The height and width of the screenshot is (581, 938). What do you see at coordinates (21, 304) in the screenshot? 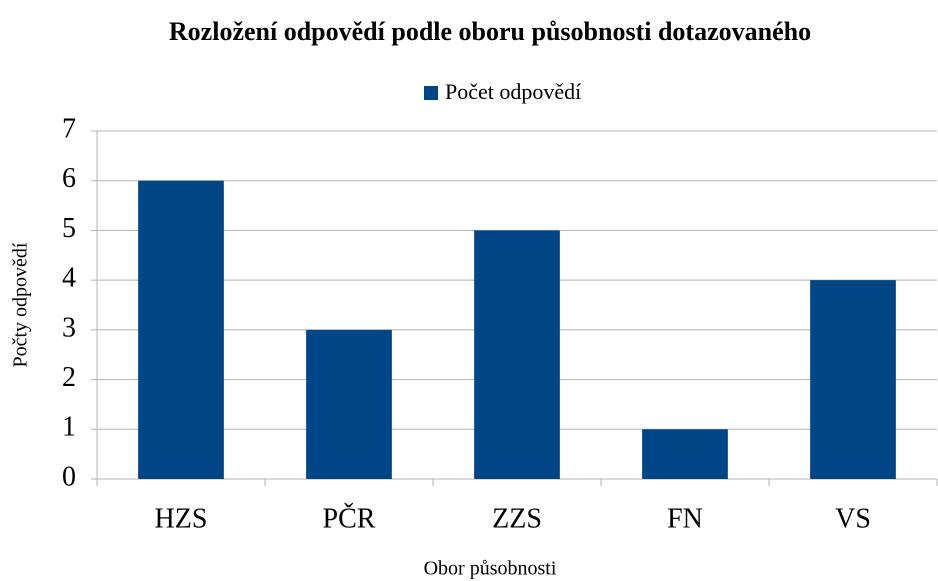
I see `y-axis-title: Počty odpovědí` at bounding box center [21, 304].